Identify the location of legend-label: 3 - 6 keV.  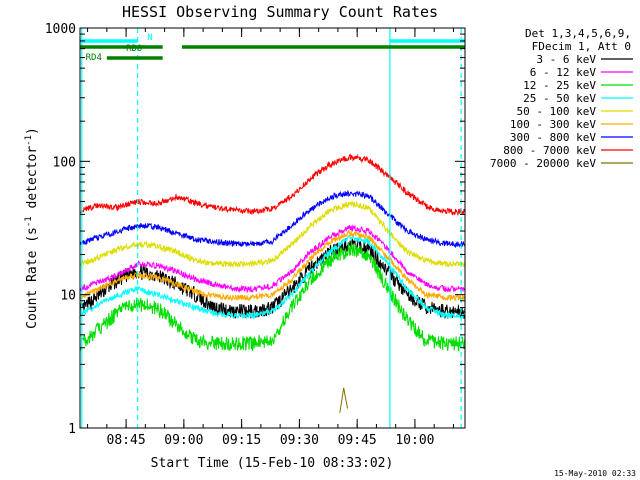
(566, 59).